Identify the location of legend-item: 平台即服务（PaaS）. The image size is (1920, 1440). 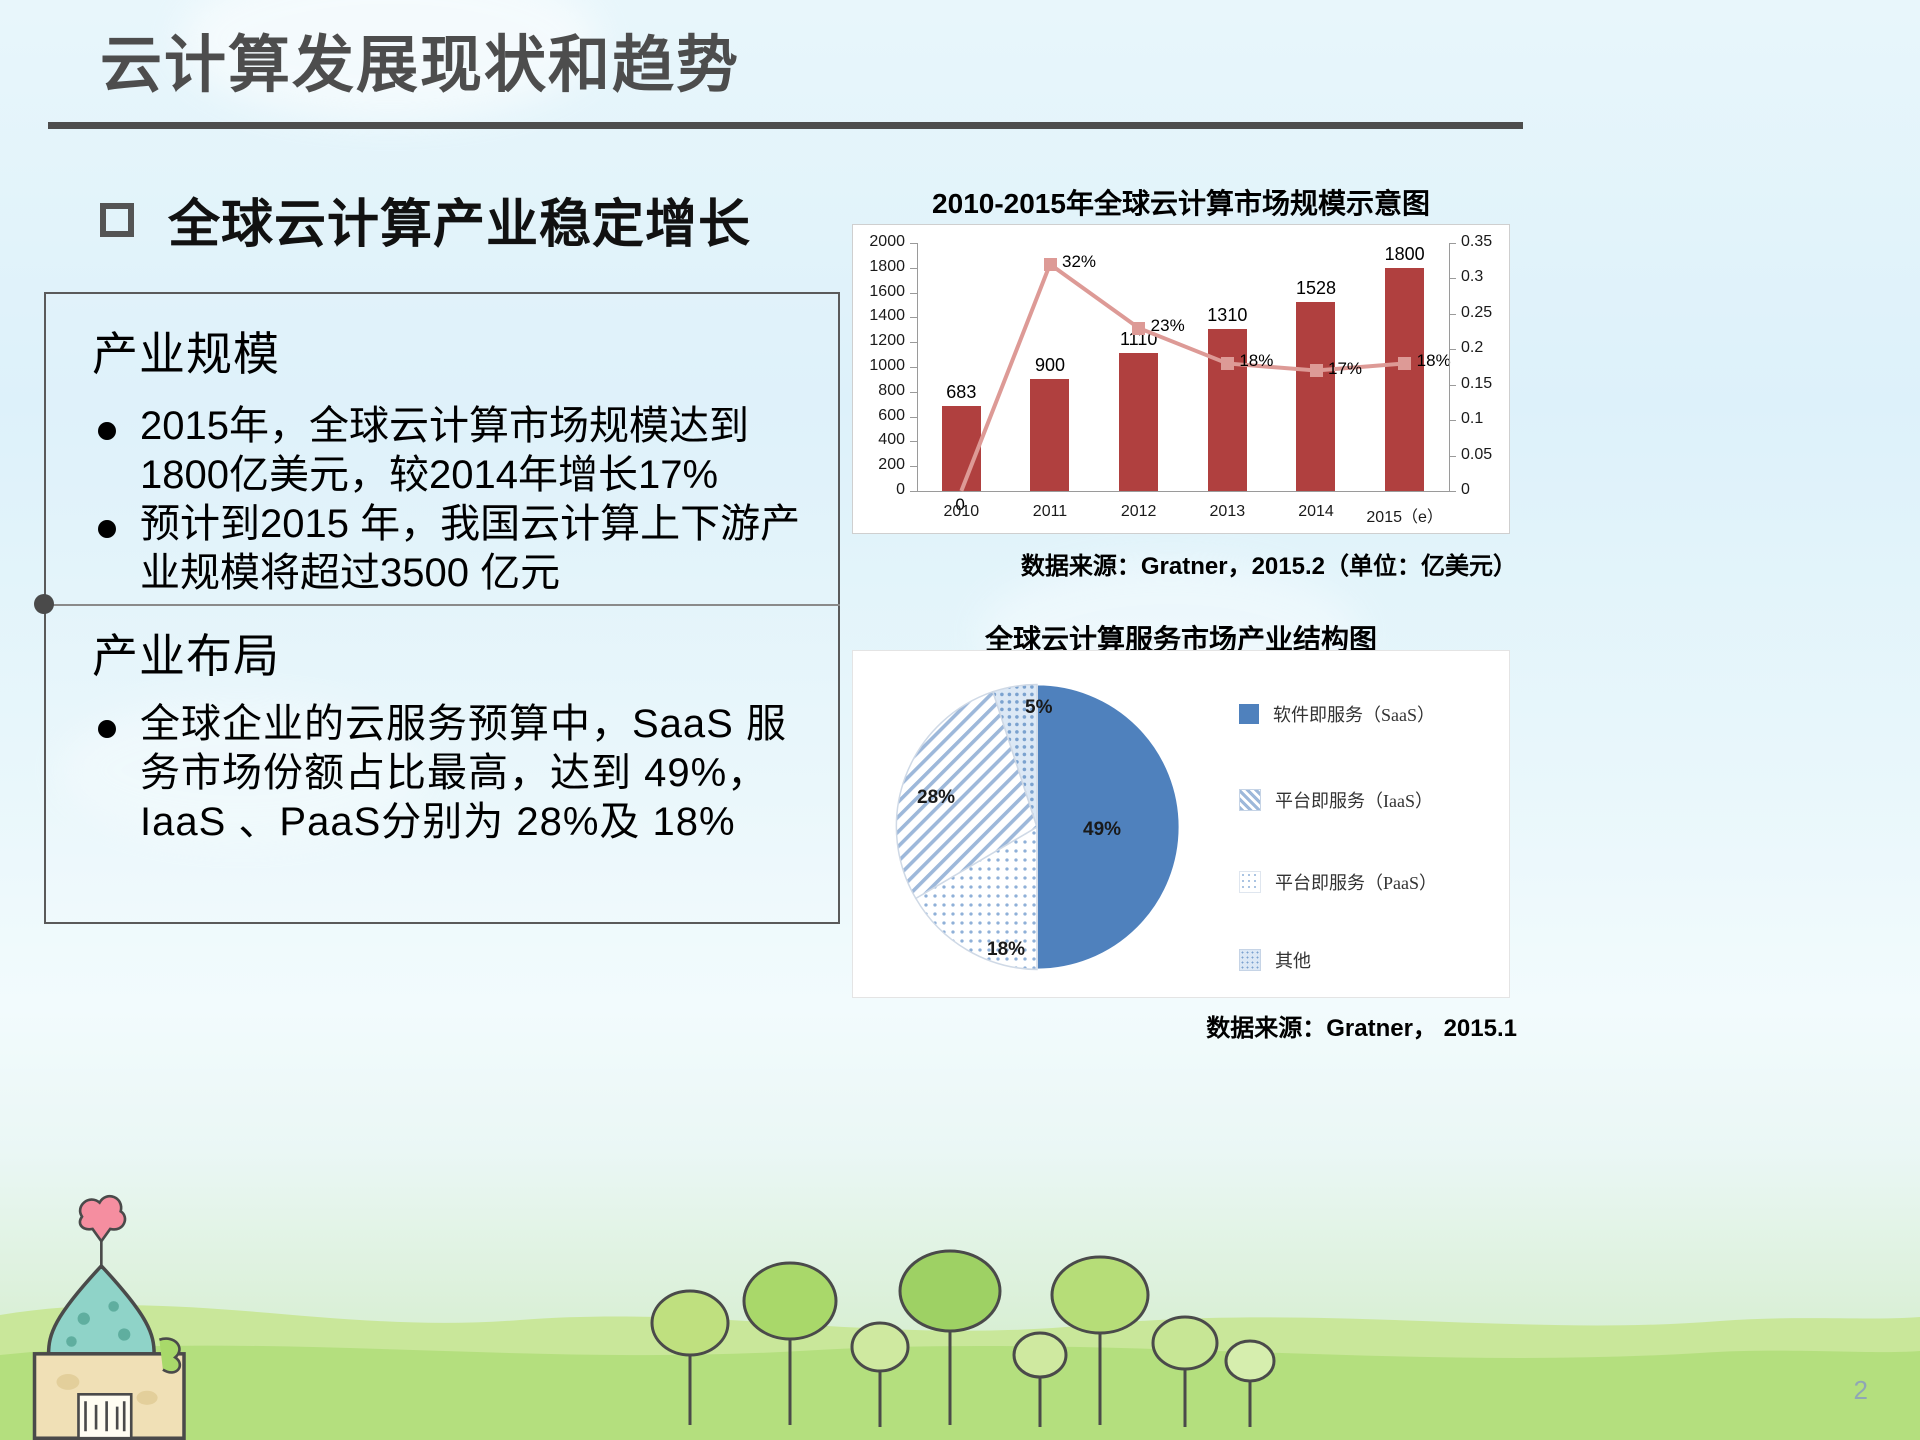
(1338, 882).